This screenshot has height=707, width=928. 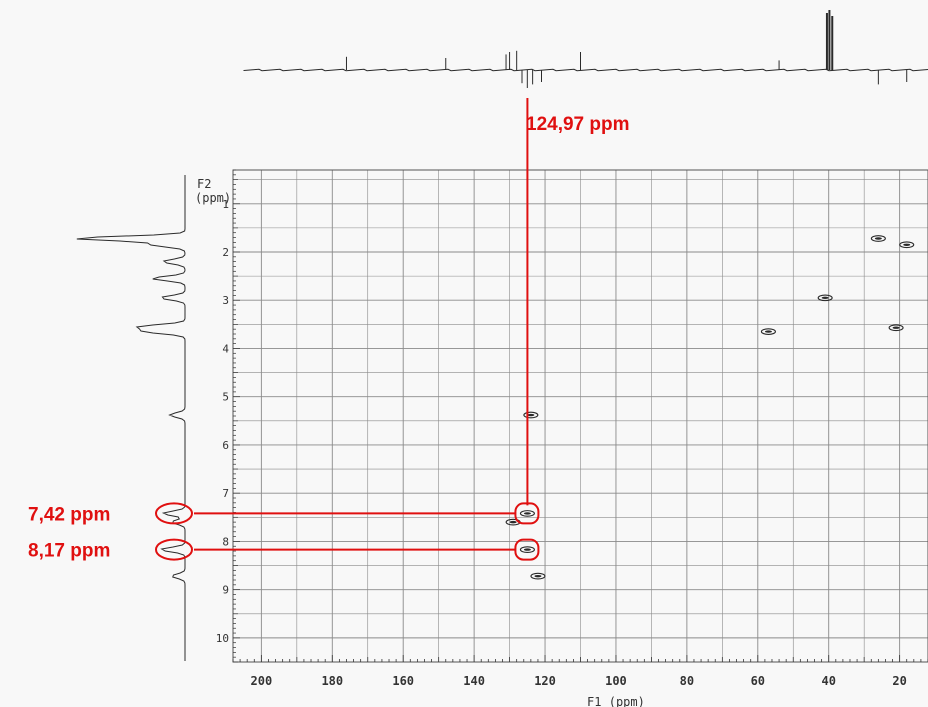 What do you see at coordinates (225, 590) in the screenshot?
I see `y-tick-label: 9` at bounding box center [225, 590].